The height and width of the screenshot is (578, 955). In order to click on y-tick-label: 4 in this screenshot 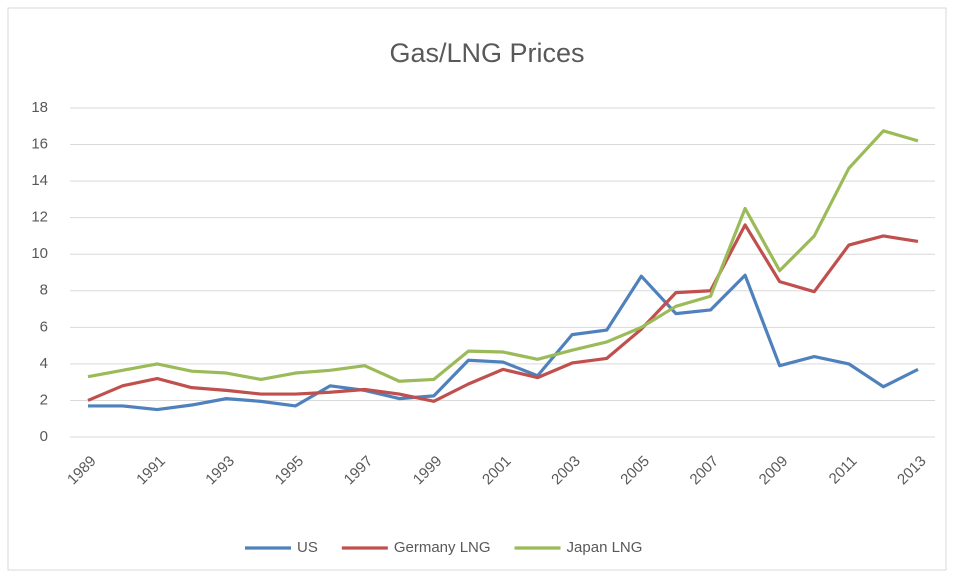, I will do `click(44, 363)`.